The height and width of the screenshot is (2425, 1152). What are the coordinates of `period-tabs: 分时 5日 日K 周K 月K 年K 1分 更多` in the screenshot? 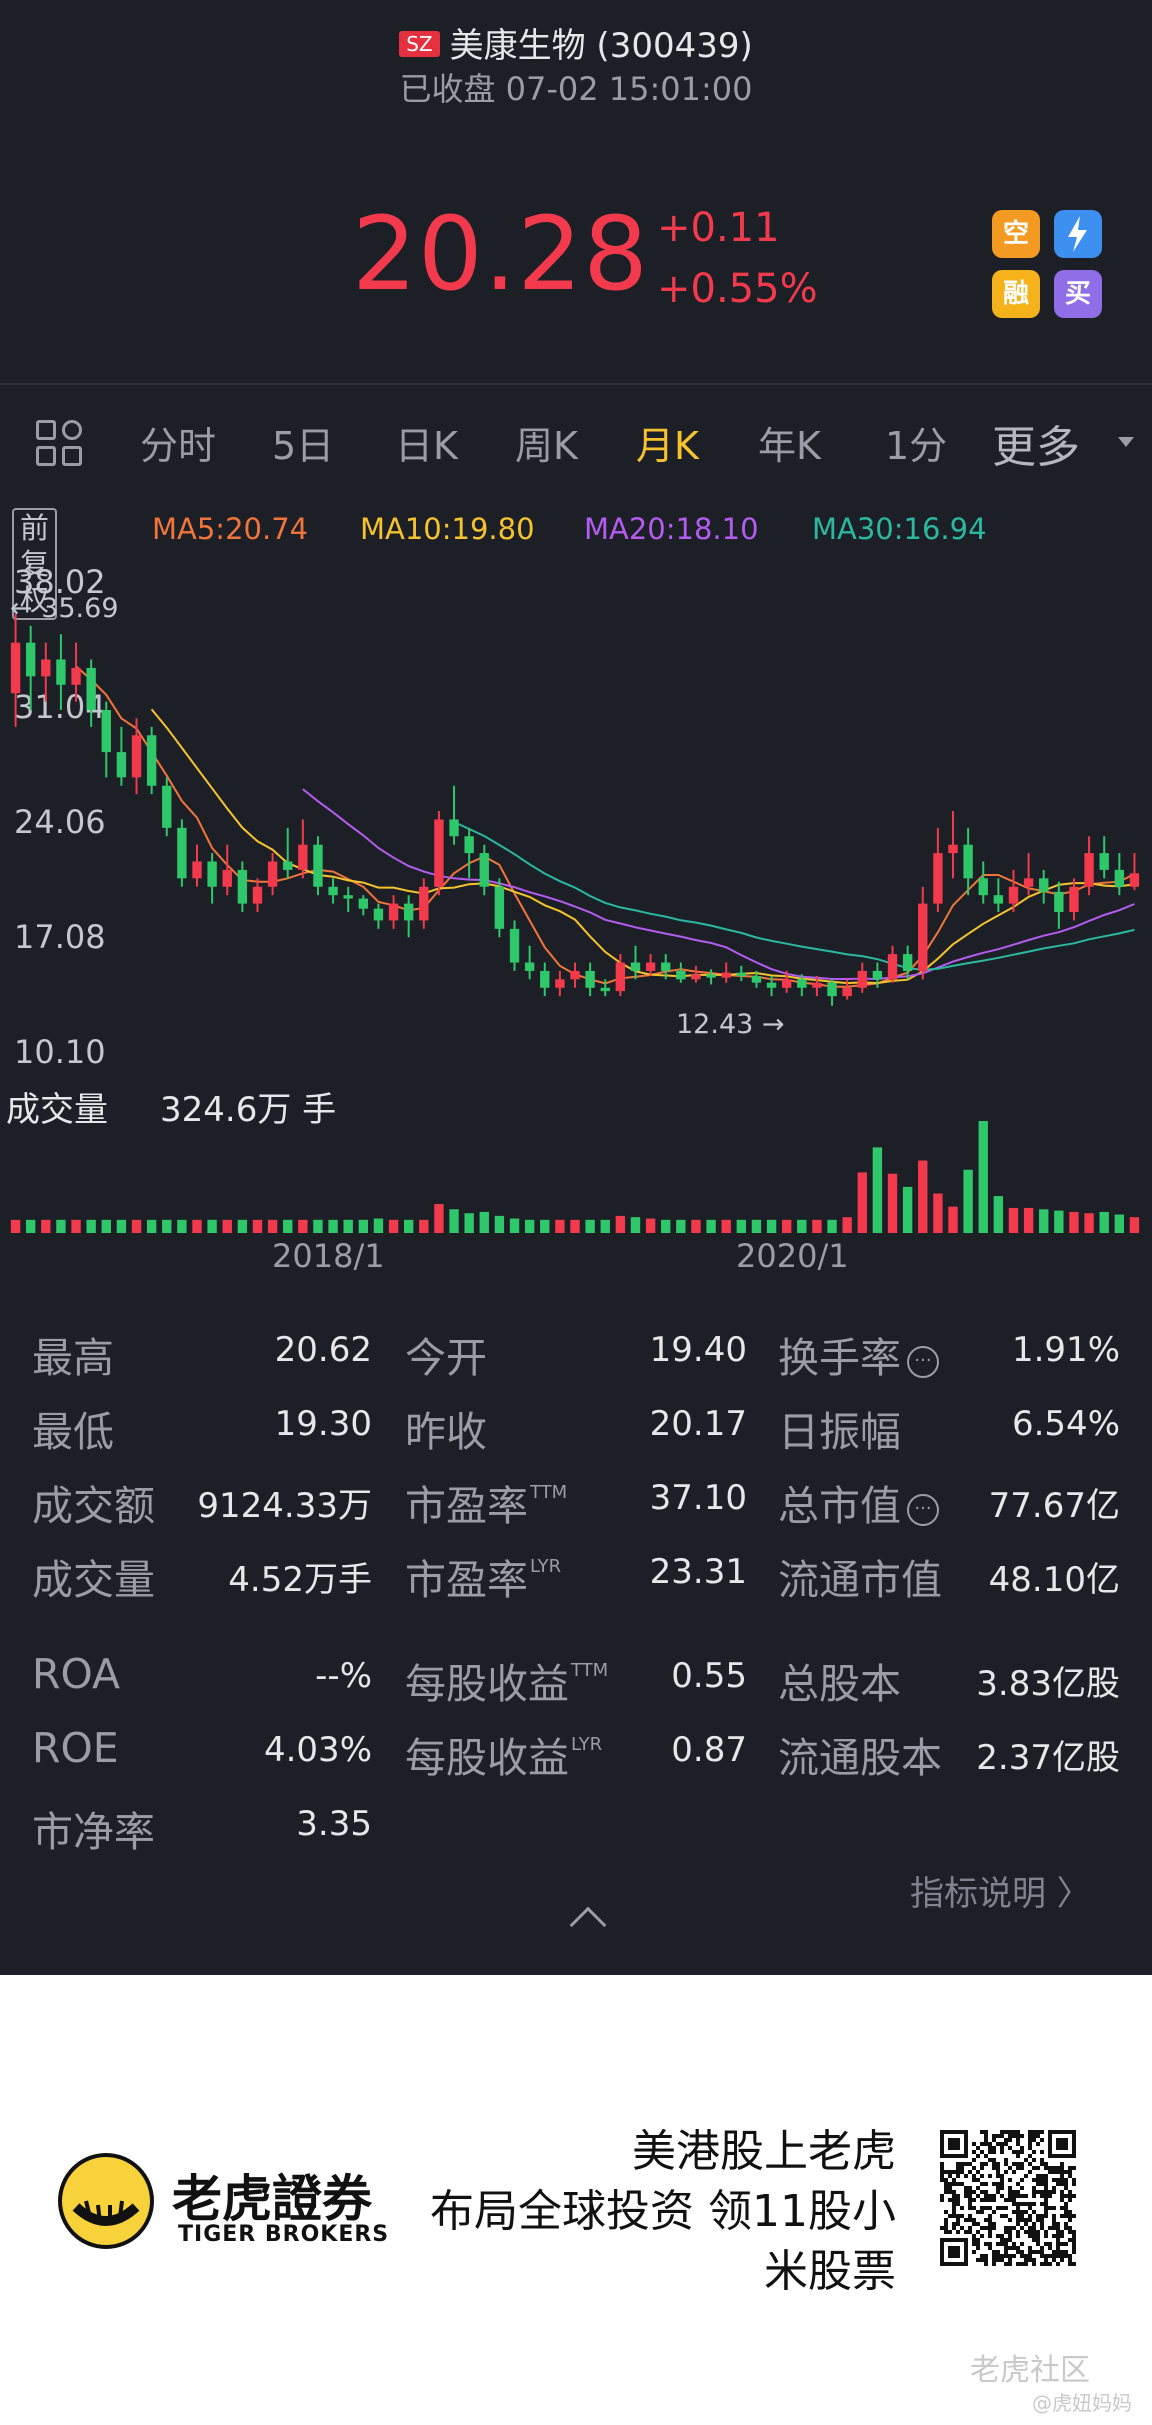 It's located at (576, 445).